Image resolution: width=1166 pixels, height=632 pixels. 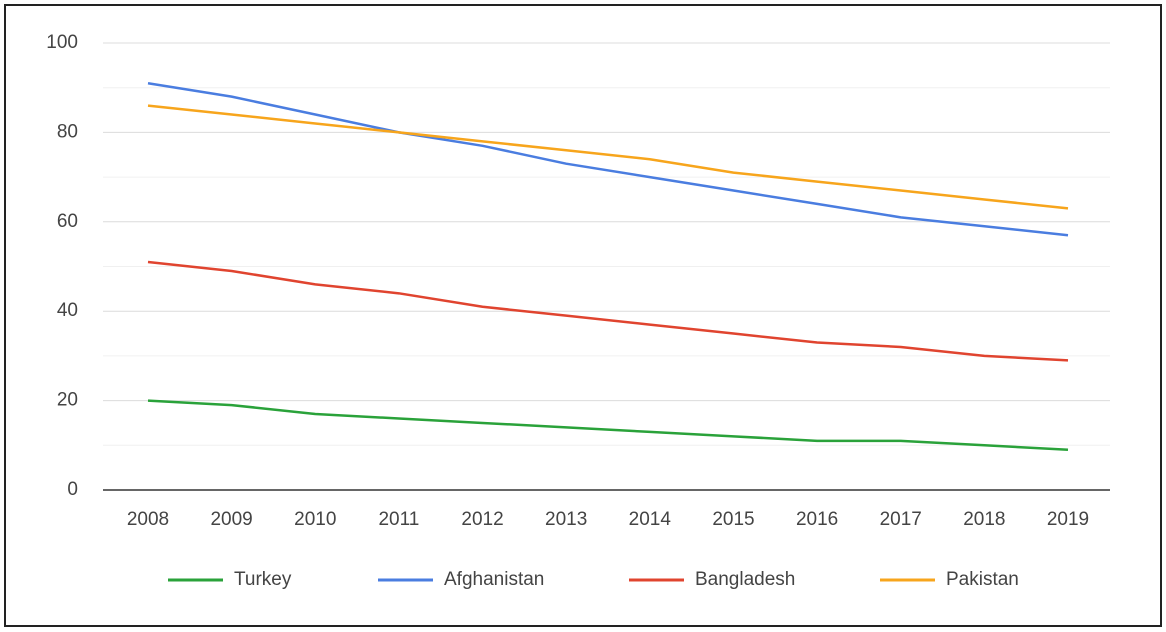 I want to click on y-tick-label: 80, so click(x=67, y=131).